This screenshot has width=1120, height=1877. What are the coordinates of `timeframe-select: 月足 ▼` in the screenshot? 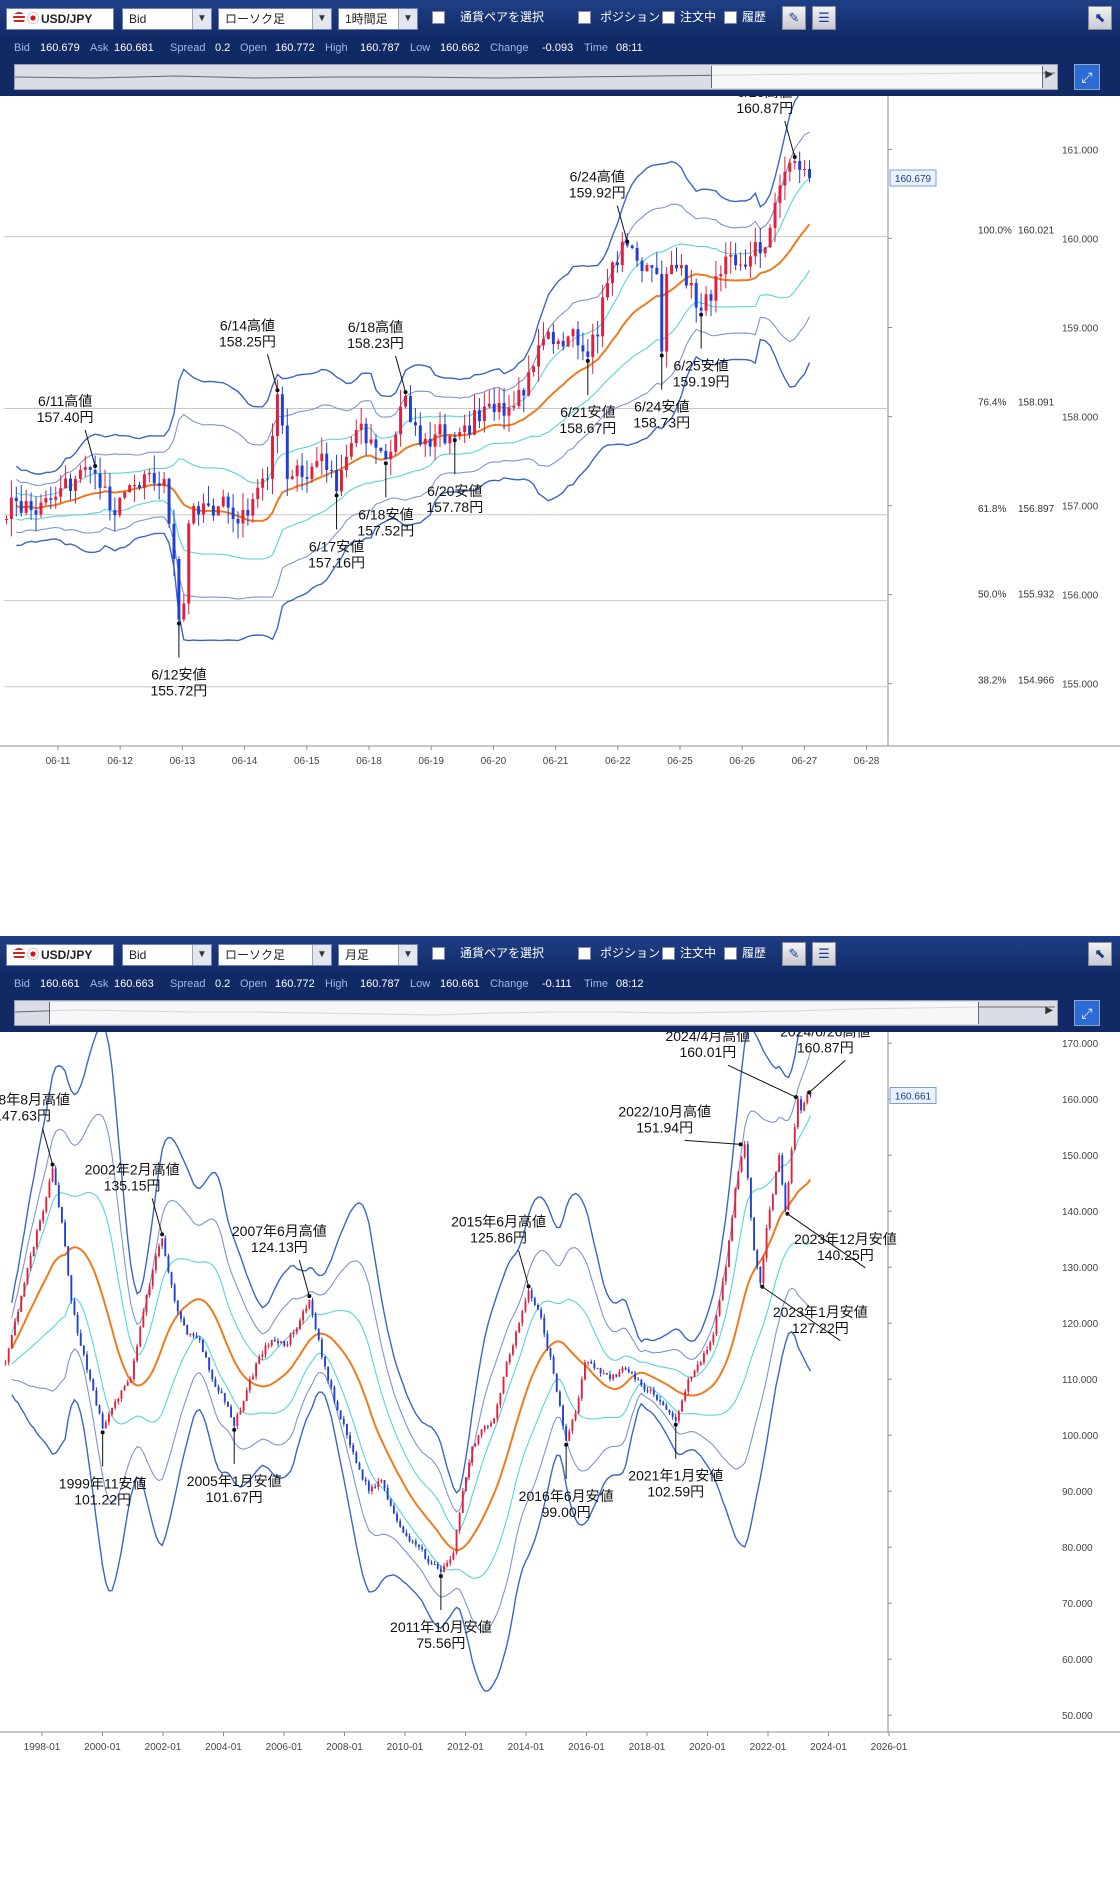 It's located at (378, 955).